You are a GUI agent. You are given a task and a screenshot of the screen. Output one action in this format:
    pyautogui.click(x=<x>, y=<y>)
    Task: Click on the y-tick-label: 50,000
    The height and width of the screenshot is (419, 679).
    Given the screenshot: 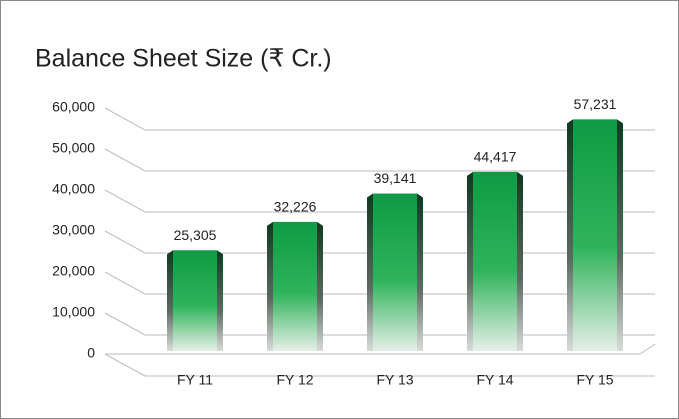 What is the action you would take?
    pyautogui.click(x=73, y=148)
    